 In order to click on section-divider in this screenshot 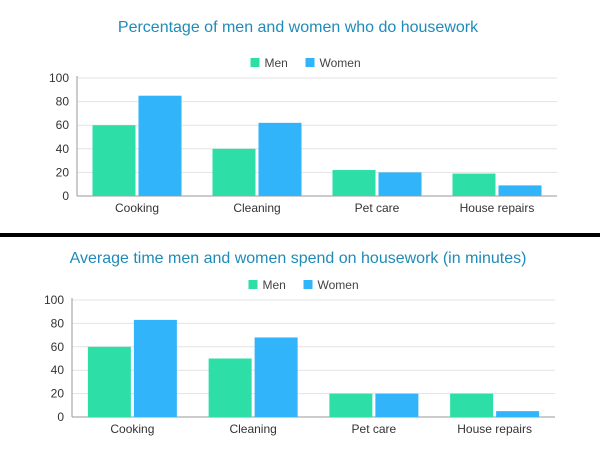, I will do `click(300, 235)`.